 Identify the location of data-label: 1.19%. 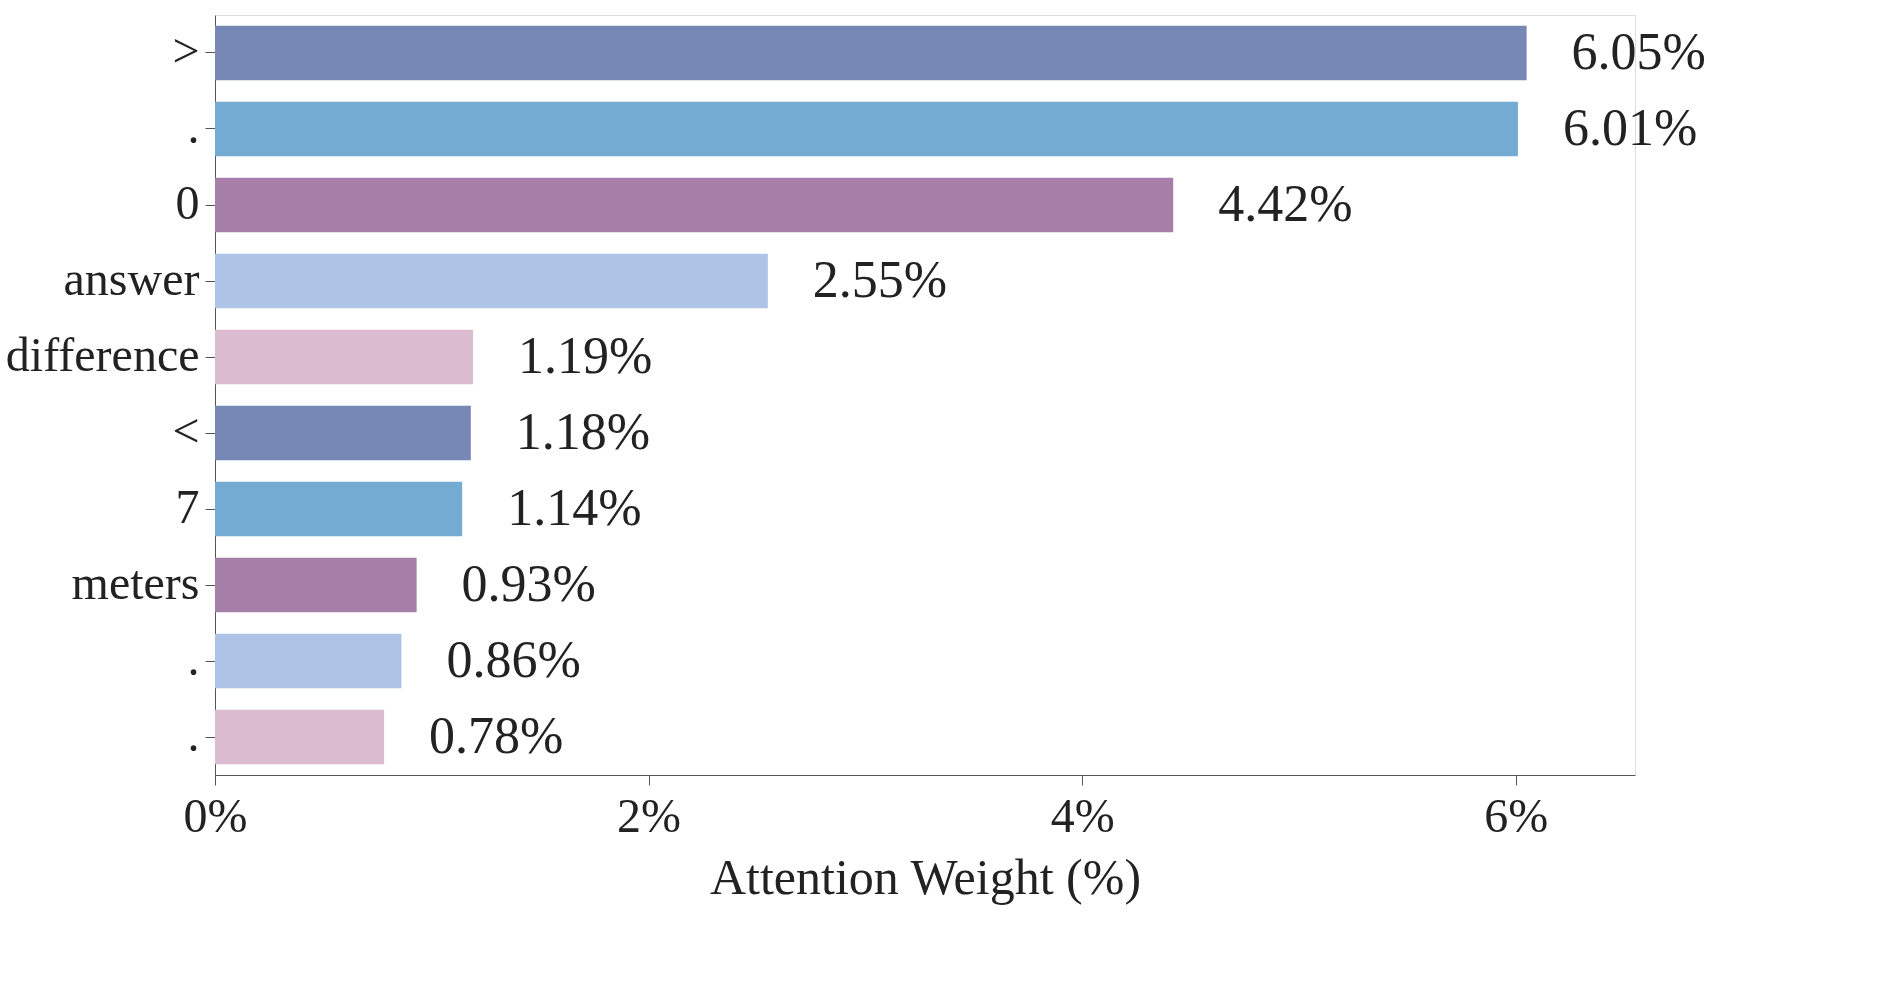
(585, 355).